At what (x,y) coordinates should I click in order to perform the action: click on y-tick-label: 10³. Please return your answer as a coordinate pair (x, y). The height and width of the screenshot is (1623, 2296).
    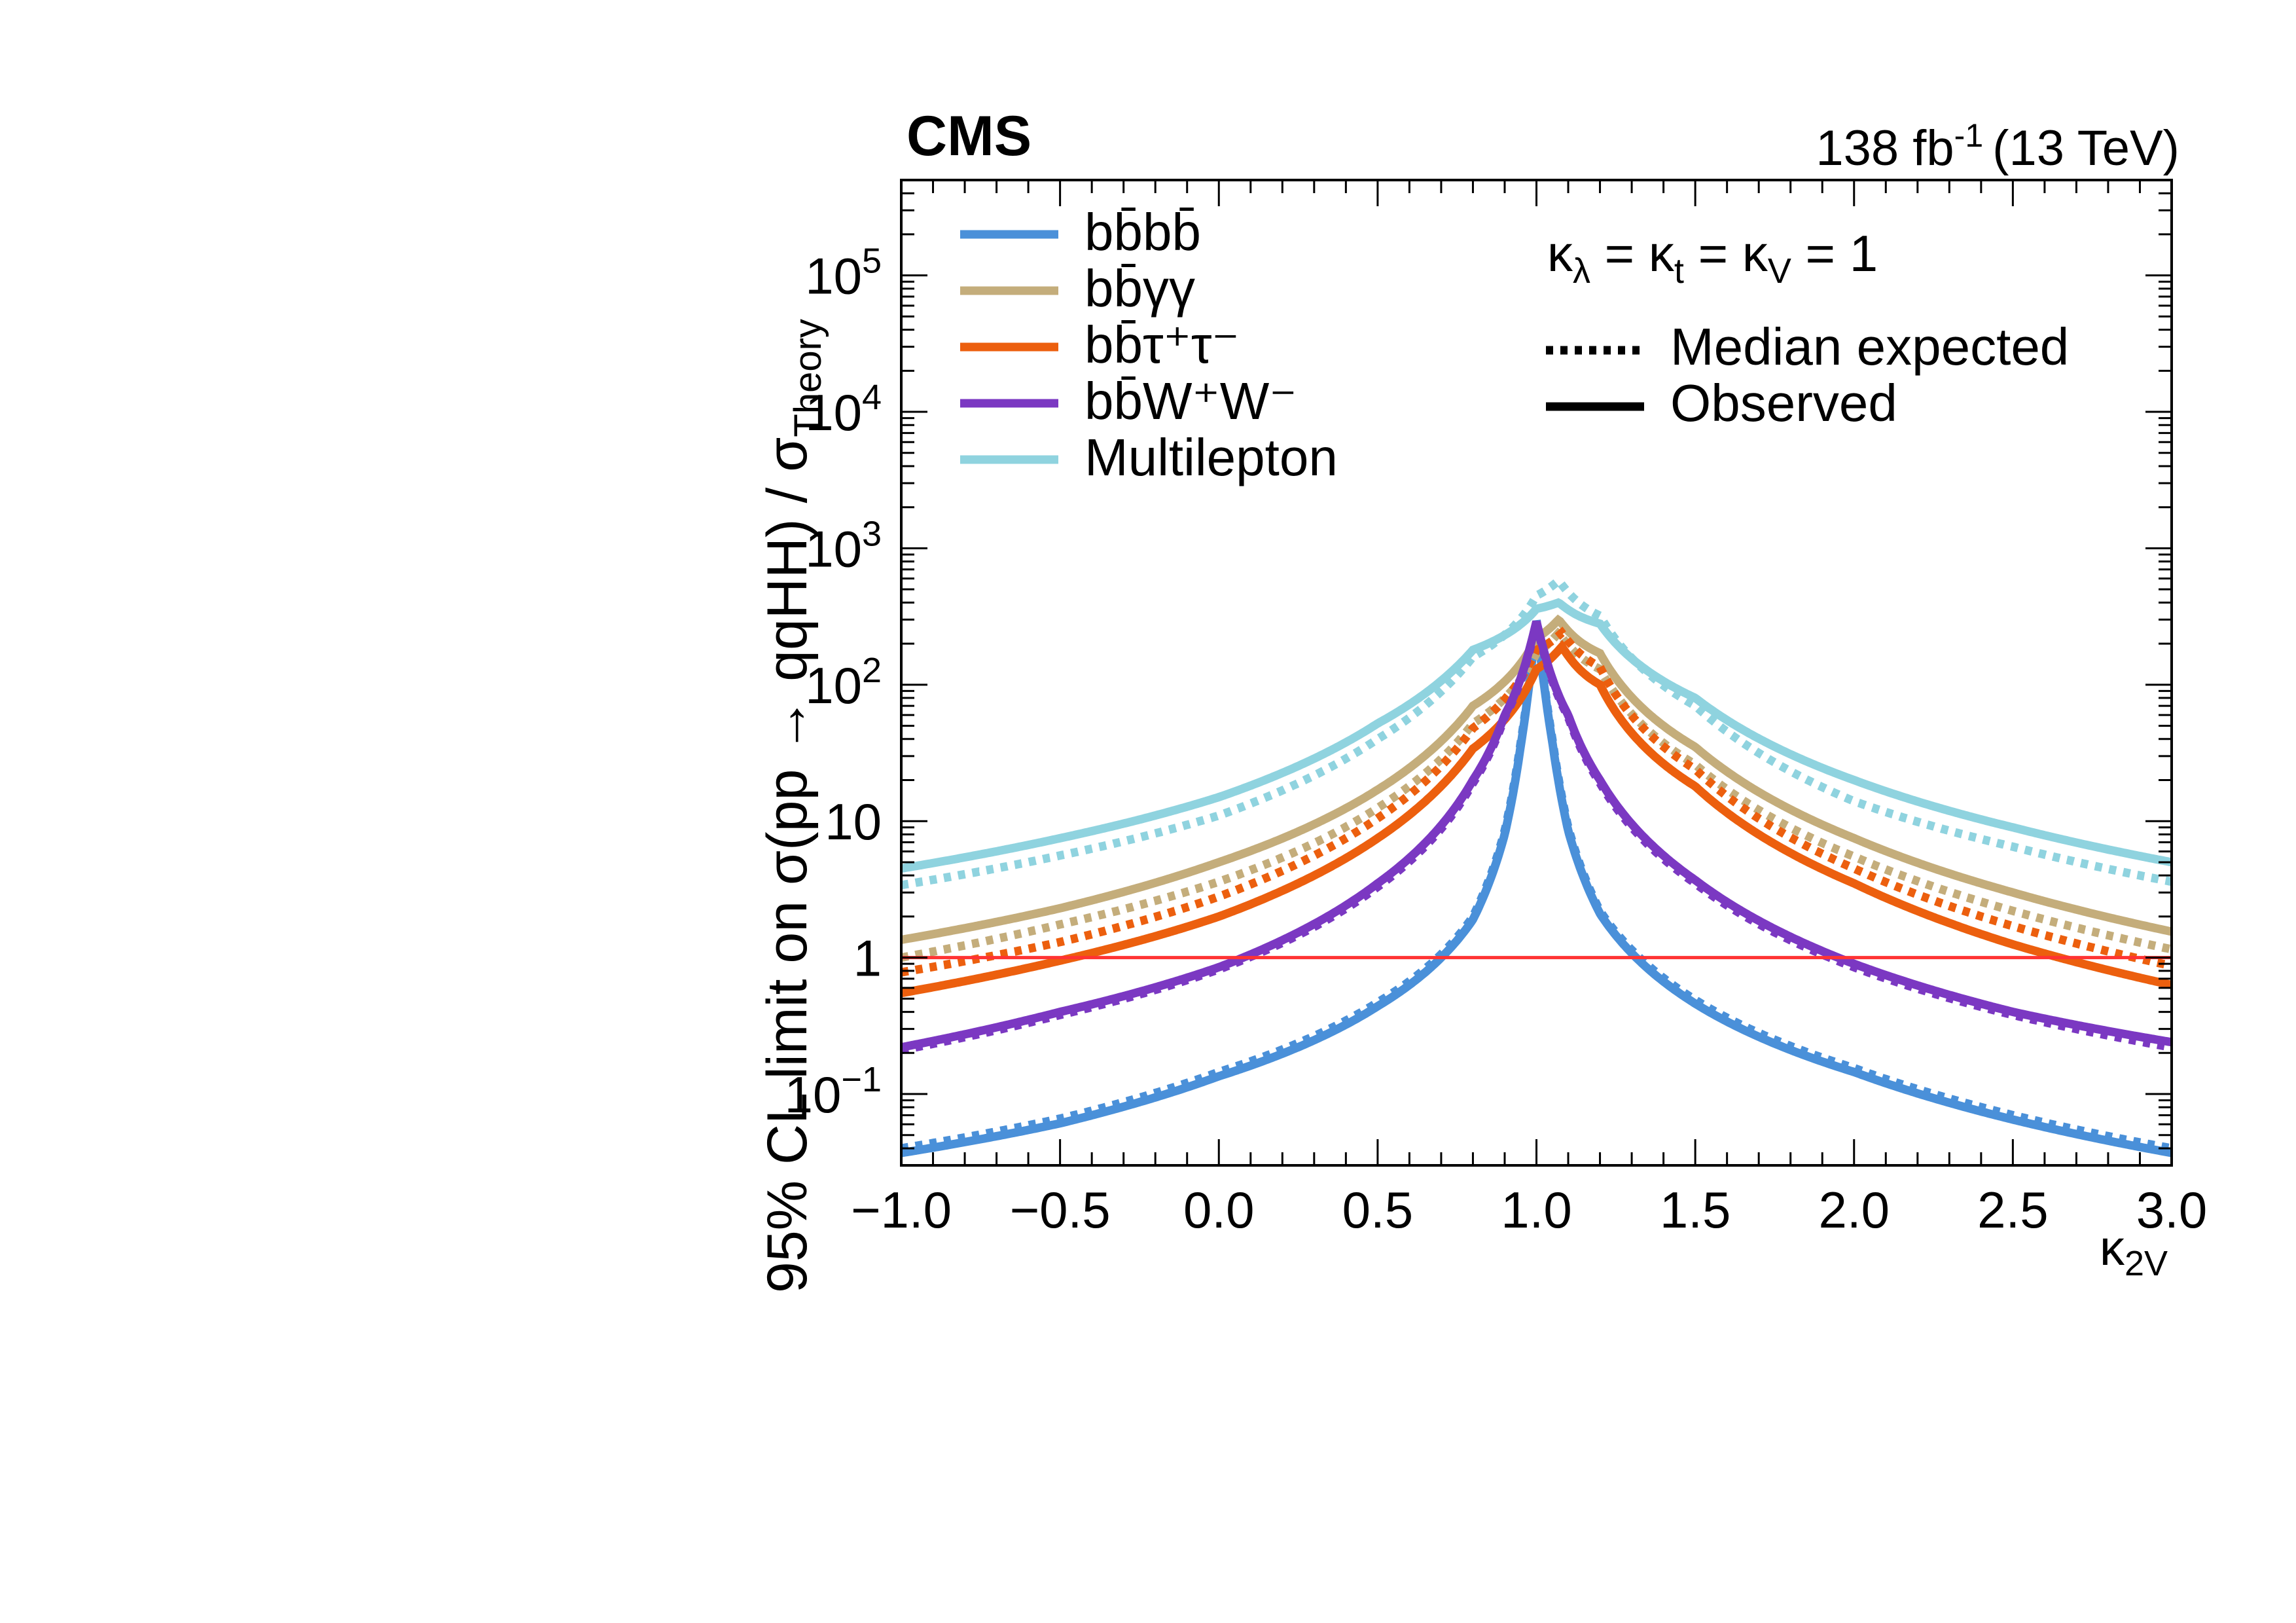
    Looking at the image, I should click on (843, 545).